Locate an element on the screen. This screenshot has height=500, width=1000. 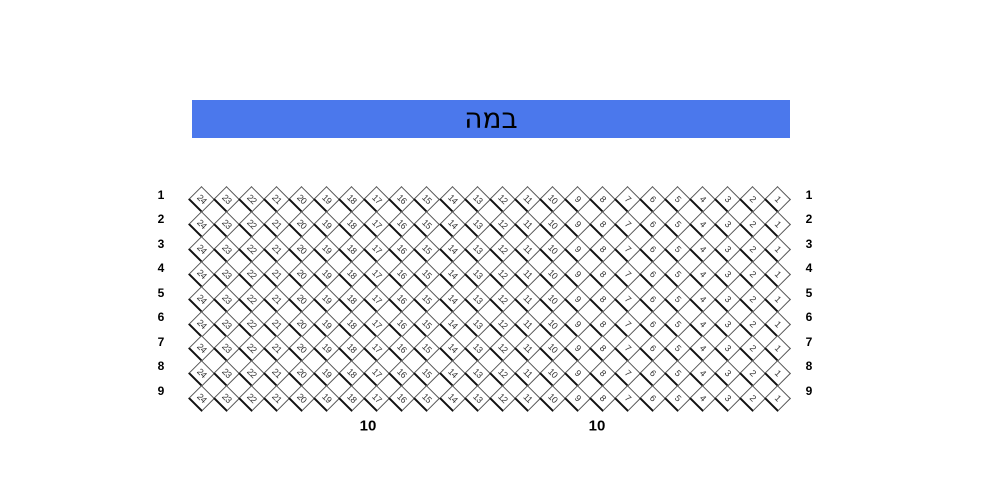
seat-row8-num21: 21 is located at coordinates (277, 374).